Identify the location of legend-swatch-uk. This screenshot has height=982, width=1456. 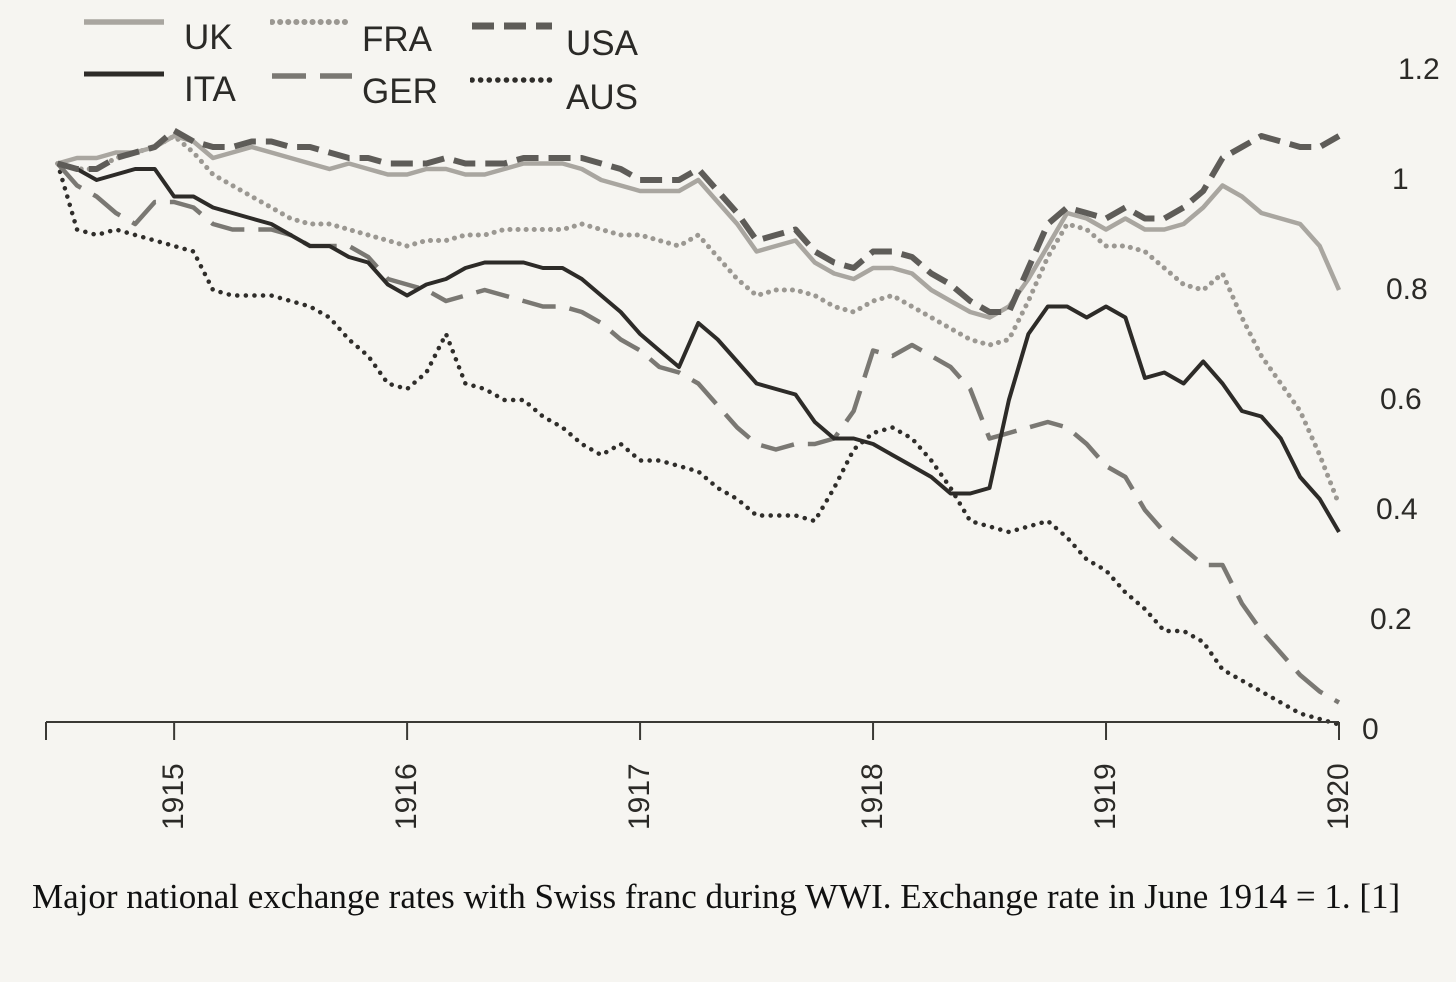
(124, 22).